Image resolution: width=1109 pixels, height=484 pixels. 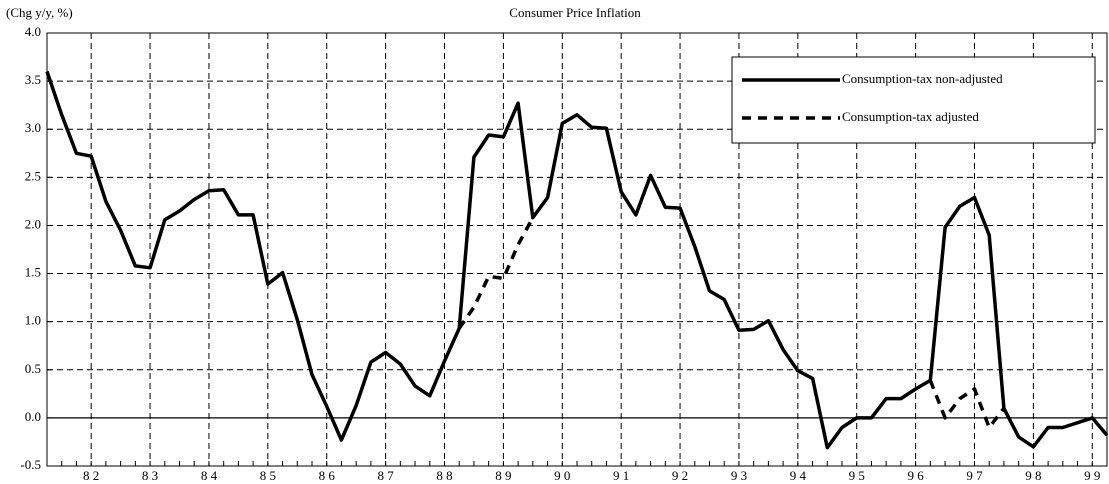 What do you see at coordinates (444, 475) in the screenshot?
I see `x-tick-label: 8 8` at bounding box center [444, 475].